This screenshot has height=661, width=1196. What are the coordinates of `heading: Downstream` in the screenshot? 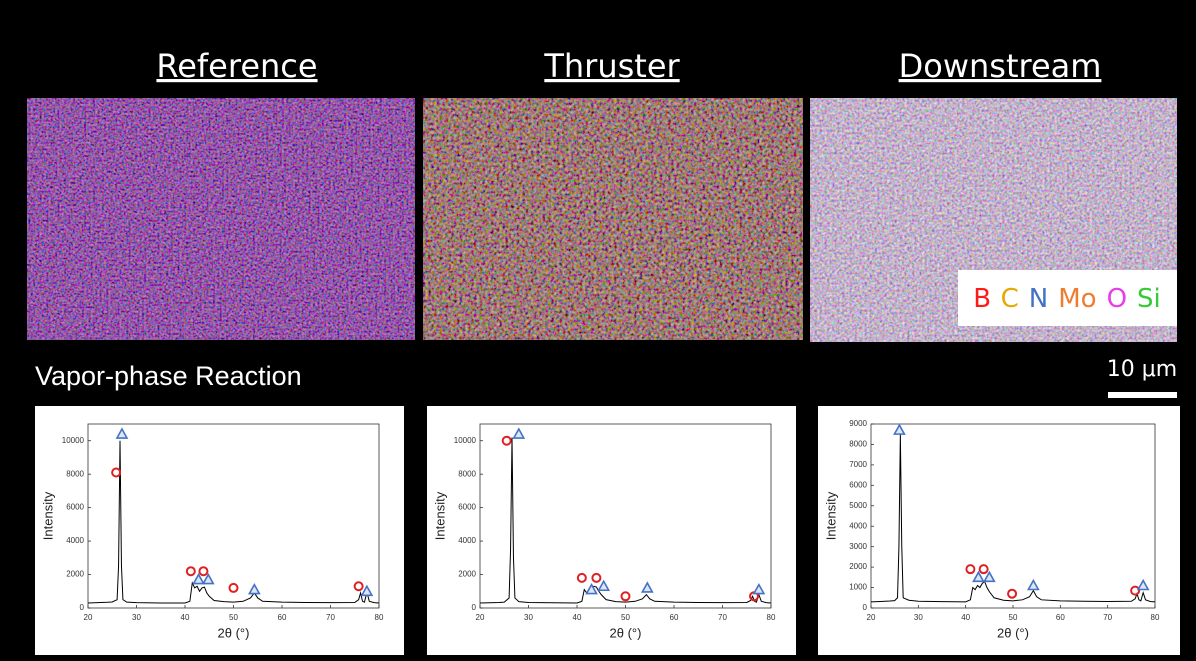 It's located at (1000, 66).